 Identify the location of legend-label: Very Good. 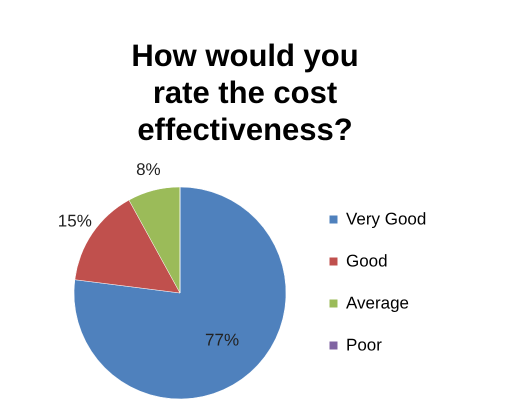
(386, 219).